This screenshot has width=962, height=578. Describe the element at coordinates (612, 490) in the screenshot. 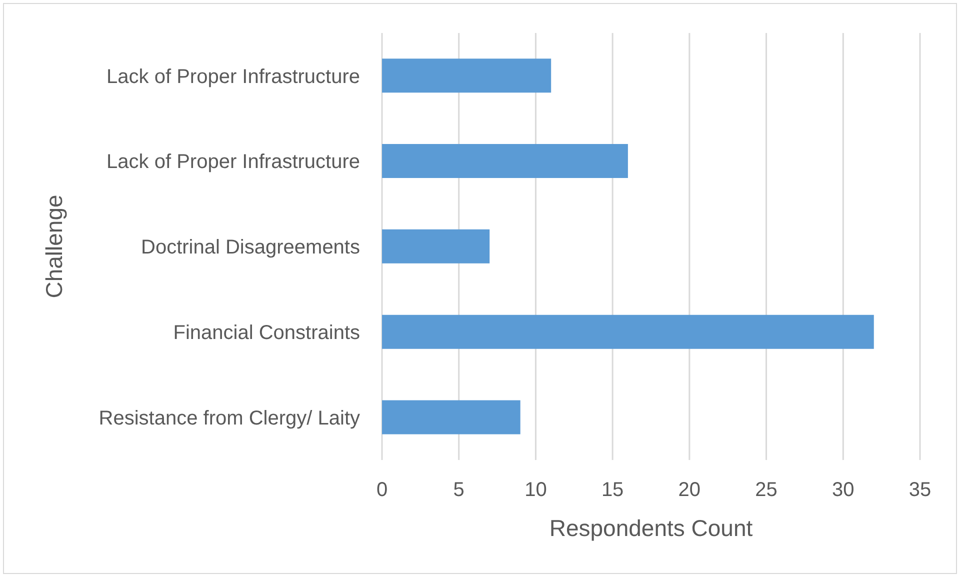

I see `x-tick-label: 15` at that location.